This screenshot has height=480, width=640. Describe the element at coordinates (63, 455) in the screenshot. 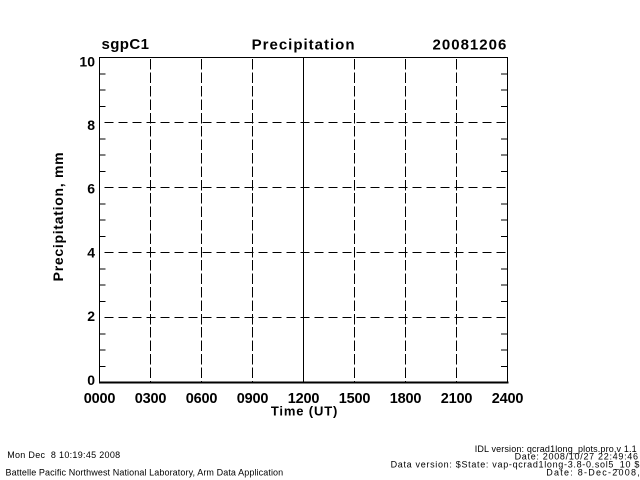

I see `svg-text: Mon Dec 8 10:19:45 2008` at that location.